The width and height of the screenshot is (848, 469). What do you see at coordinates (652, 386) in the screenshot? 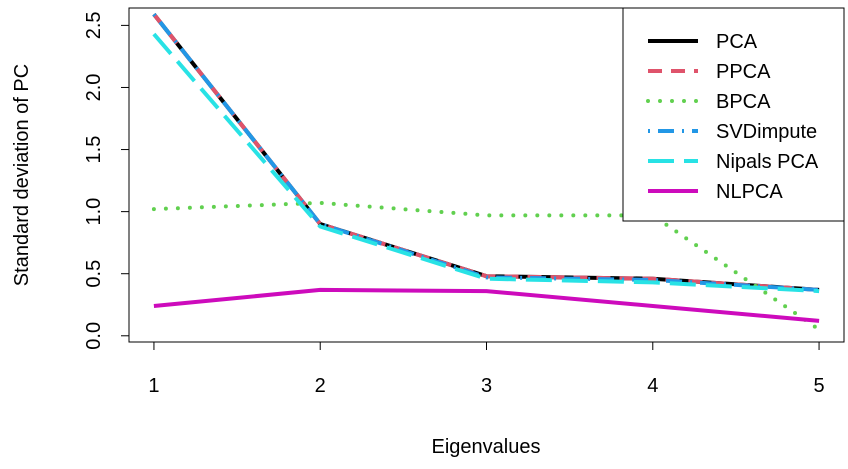
I see `x-tick-label: 4` at bounding box center [652, 386].